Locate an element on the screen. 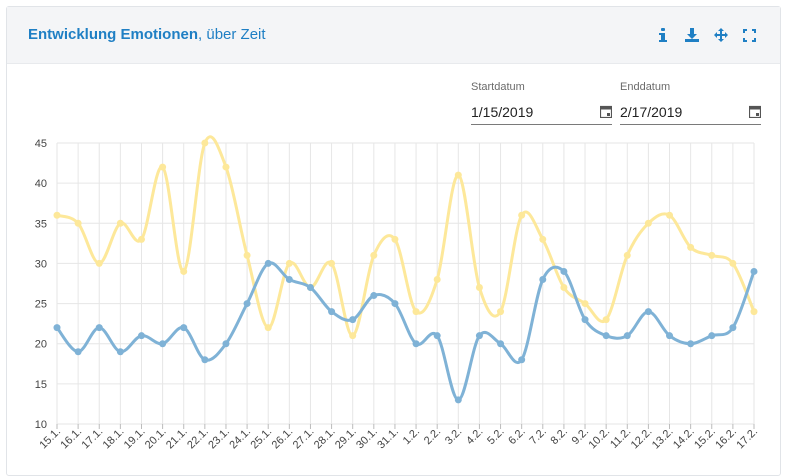  x-tick-label: 6.2. is located at coordinates (516, 436).